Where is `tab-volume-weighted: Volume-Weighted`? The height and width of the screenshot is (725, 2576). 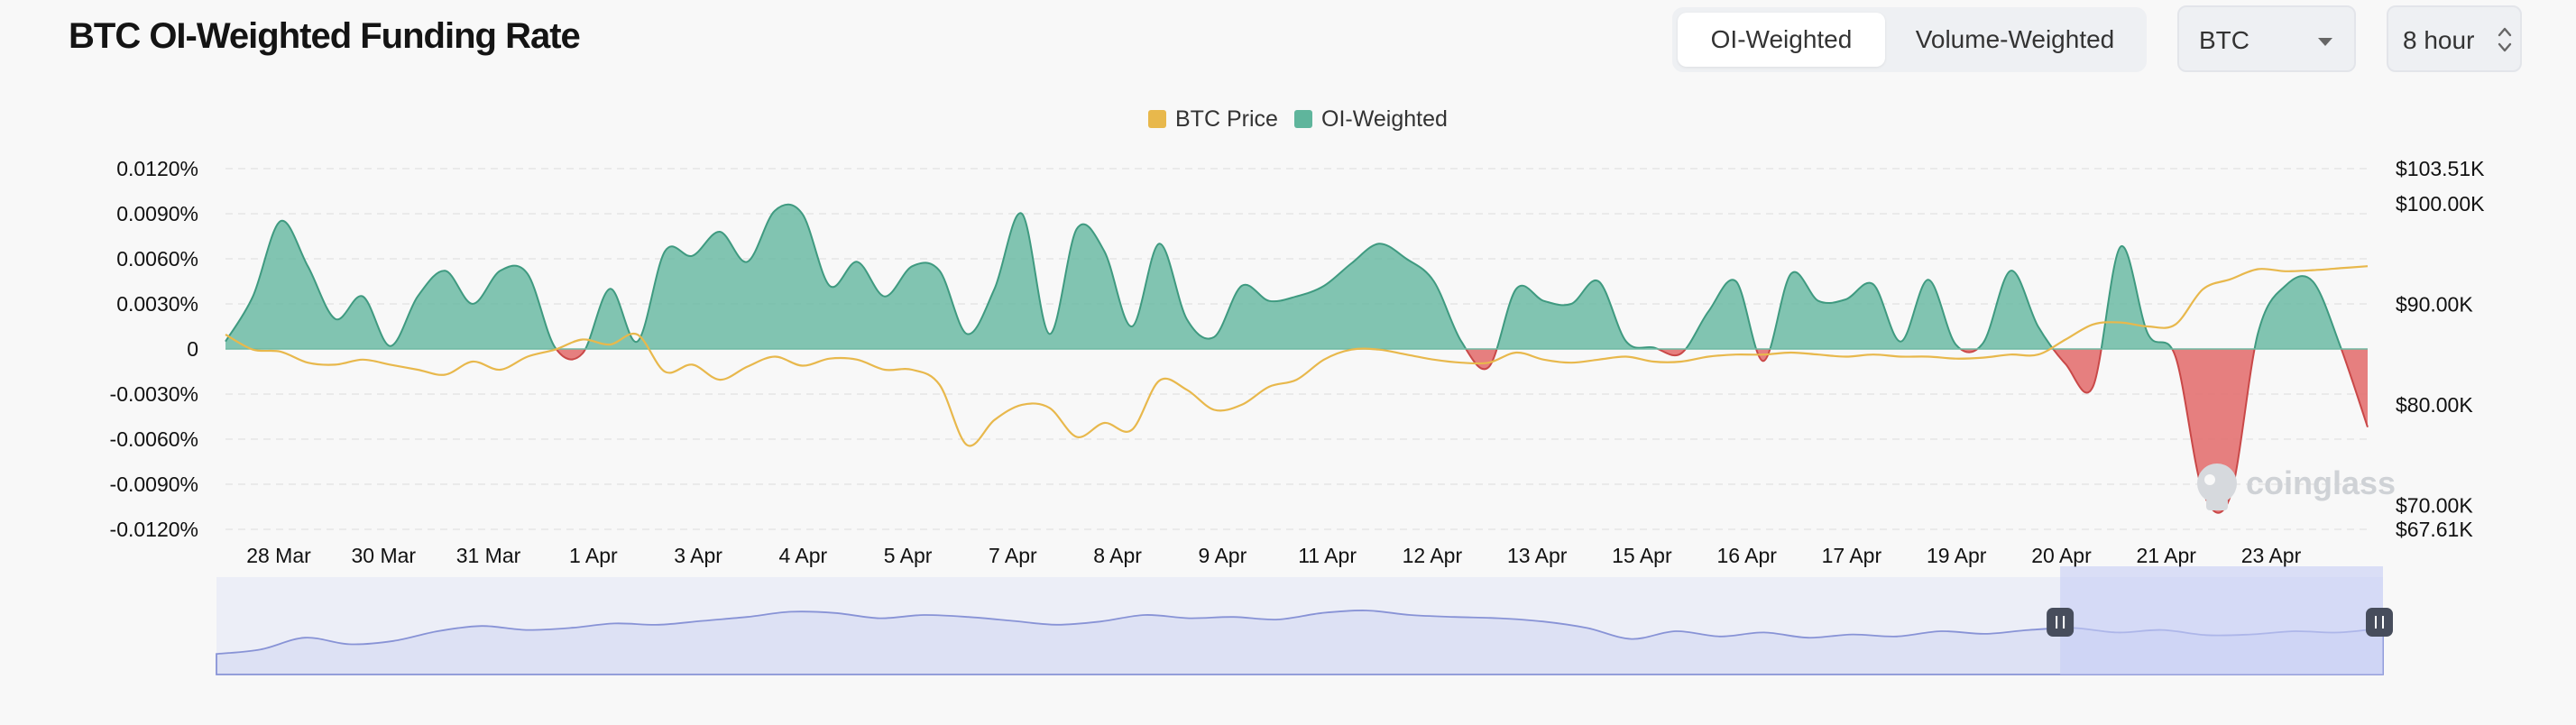
tab-volume-weighted: Volume-Weighted is located at coordinates (2015, 39).